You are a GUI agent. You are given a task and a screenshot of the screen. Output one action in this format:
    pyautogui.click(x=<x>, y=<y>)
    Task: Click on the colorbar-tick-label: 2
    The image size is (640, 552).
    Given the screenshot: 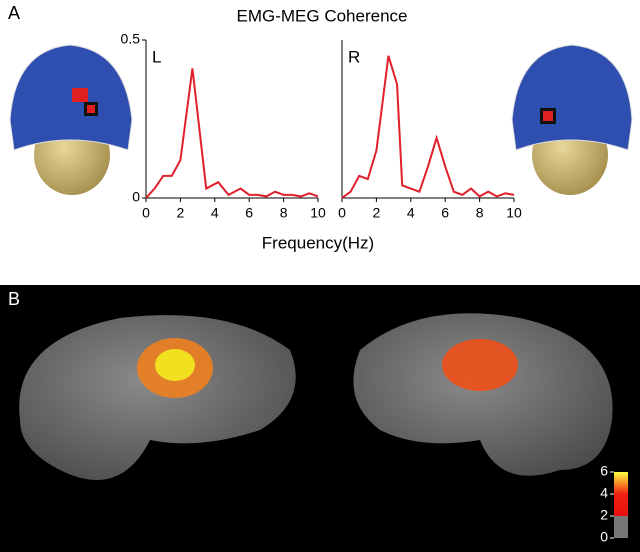 What is the action you would take?
    pyautogui.click(x=604, y=515)
    